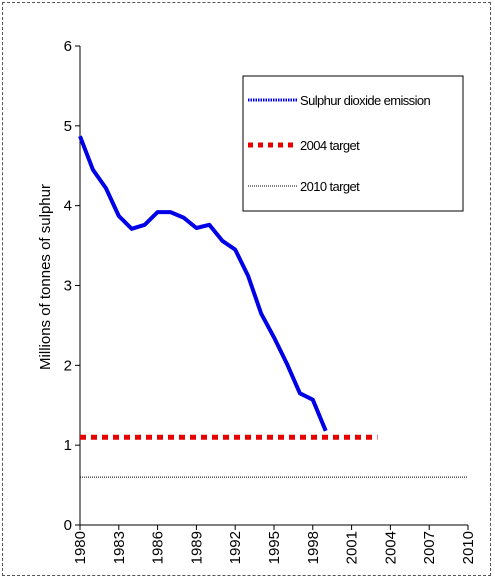 The height and width of the screenshot is (580, 495). Describe the element at coordinates (235, 547) in the screenshot. I see `x-tick-label: 1992` at that location.